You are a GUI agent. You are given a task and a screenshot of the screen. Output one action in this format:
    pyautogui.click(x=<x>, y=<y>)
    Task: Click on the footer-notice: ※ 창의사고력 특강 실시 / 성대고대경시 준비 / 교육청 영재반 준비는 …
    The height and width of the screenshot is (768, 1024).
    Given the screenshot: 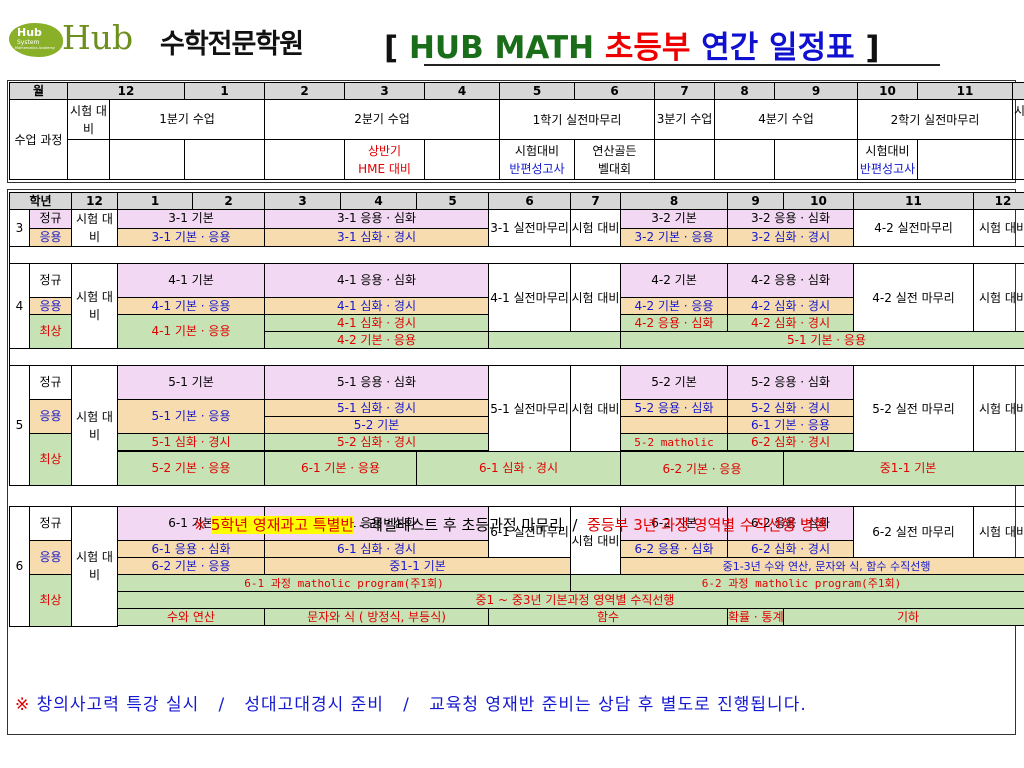 What is the action you would take?
    pyautogui.click(x=411, y=705)
    